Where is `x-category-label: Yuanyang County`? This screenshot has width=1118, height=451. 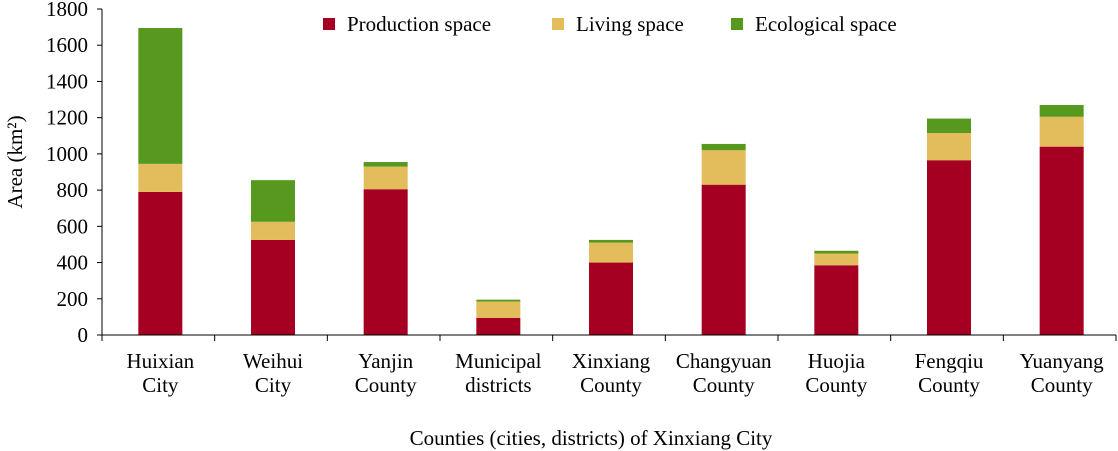
x-category-label: Yuanyang County is located at coordinates (1062, 373).